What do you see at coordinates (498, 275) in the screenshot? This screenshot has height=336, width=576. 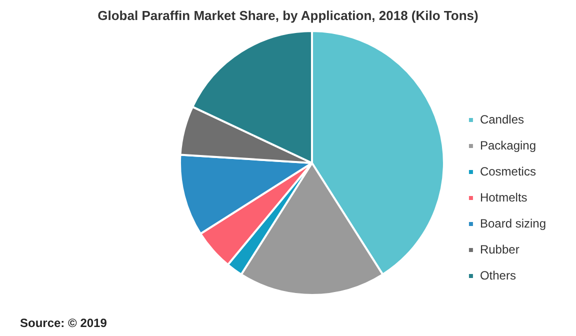 I see `legend-label: Others` at bounding box center [498, 275].